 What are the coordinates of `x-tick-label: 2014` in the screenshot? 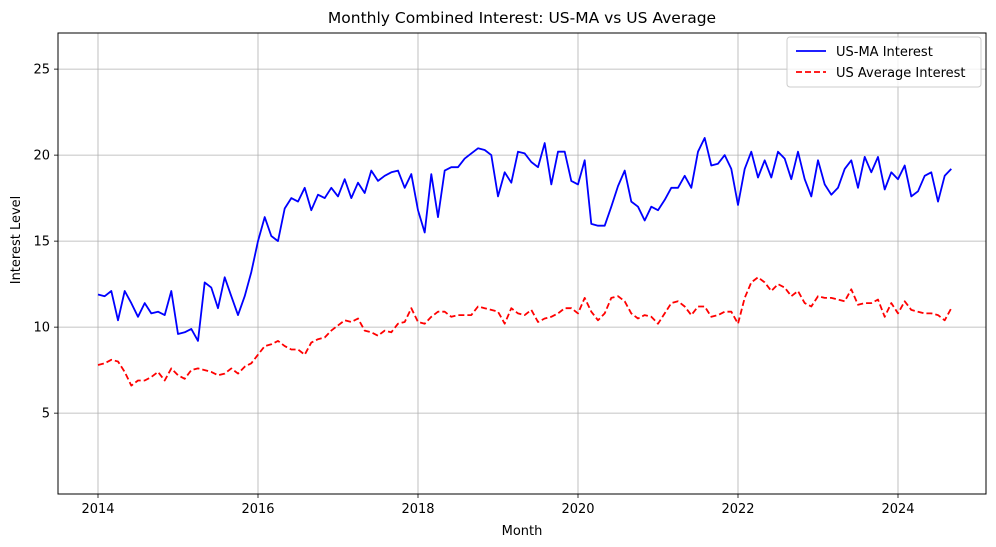 It's located at (97, 509).